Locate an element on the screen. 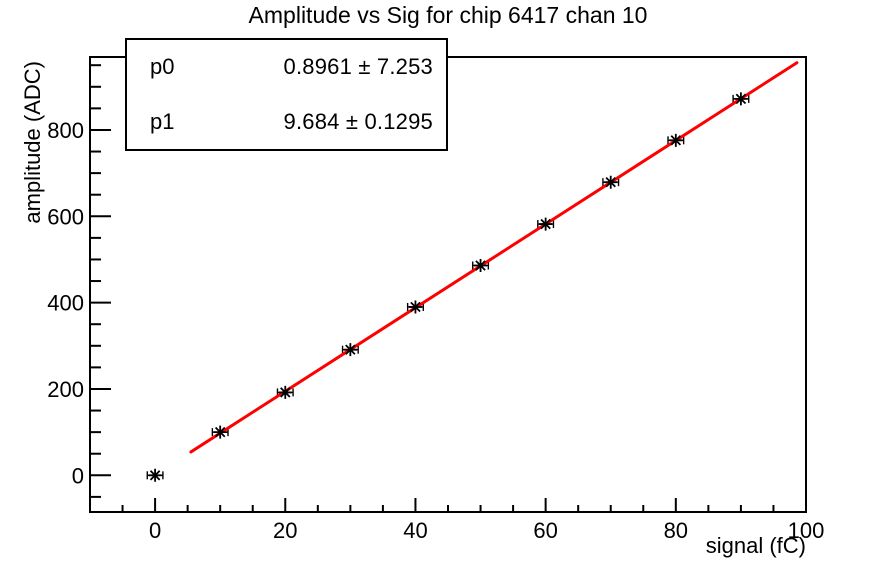 The height and width of the screenshot is (572, 896). y-axis-title: amplitude (ADC) is located at coordinates (32, 142).